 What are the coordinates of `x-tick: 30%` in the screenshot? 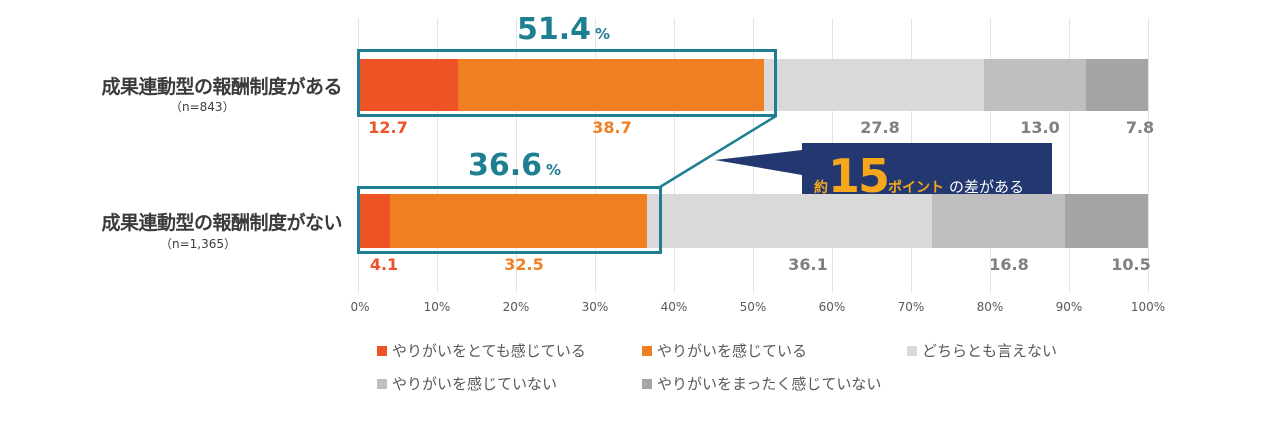 It's located at (595, 307).